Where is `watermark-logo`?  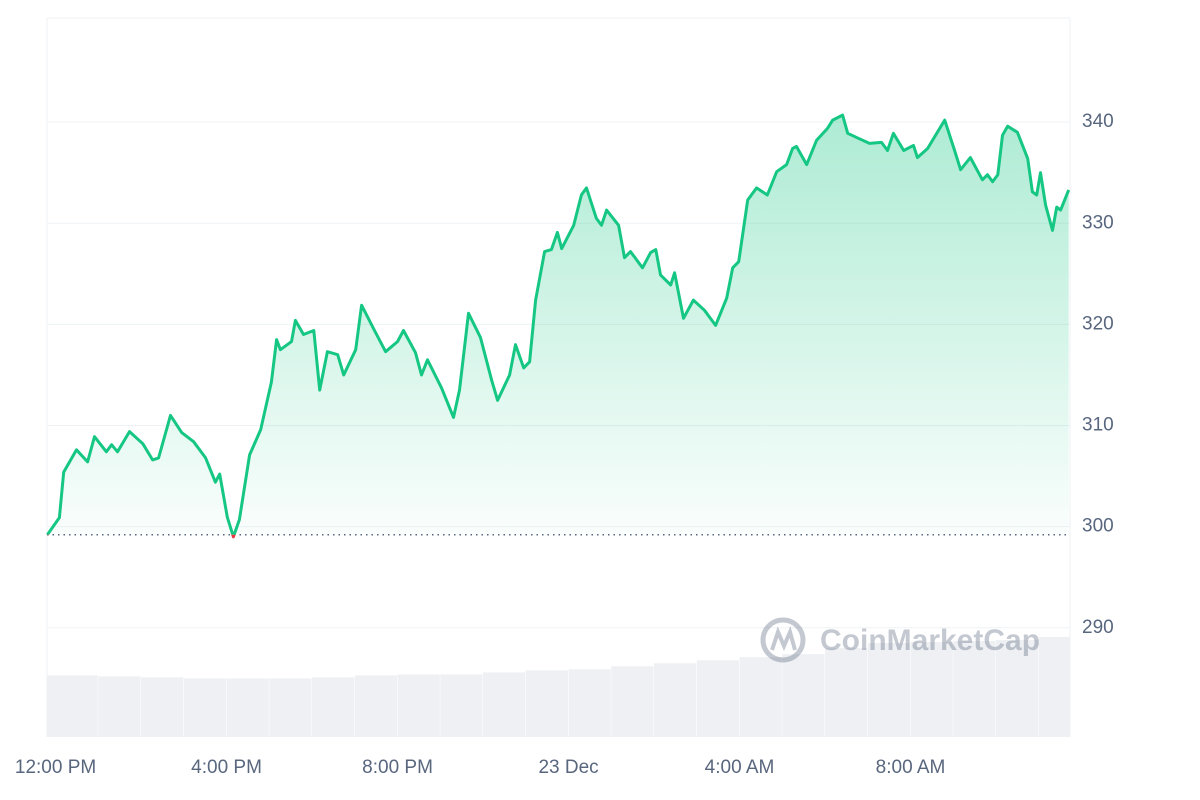
watermark-logo is located at coordinates (783, 640).